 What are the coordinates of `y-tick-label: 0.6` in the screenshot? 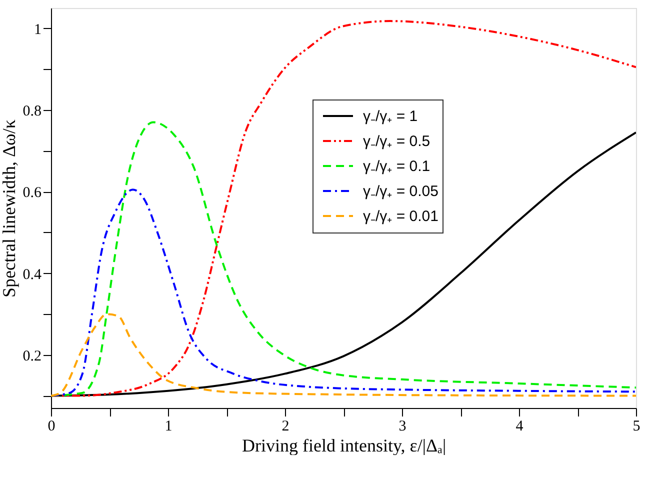 It's located at (32, 193).